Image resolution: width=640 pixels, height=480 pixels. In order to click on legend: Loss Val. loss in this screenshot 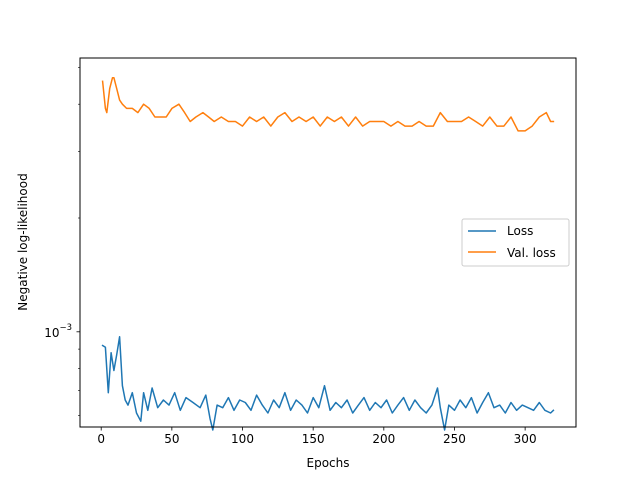, I will do `click(515, 242)`.